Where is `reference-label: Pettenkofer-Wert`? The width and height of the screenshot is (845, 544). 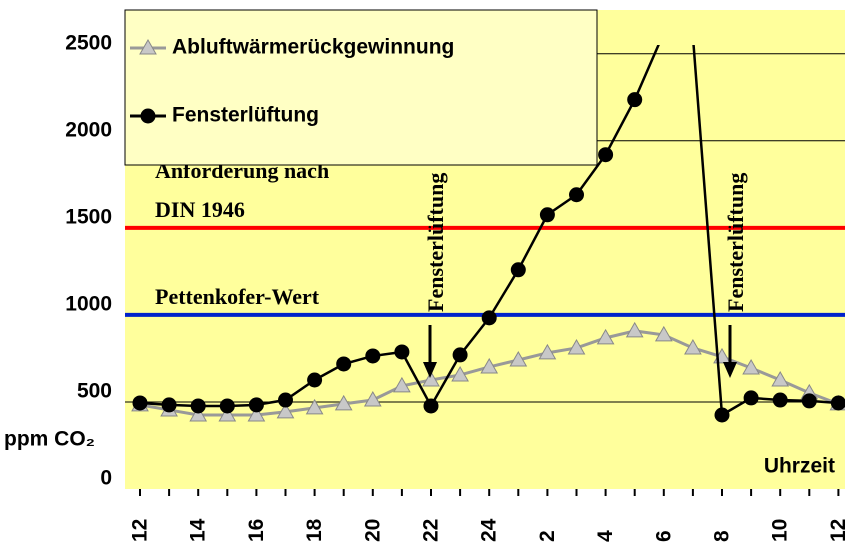 reference-label: Pettenkofer-Wert is located at coordinates (237, 296).